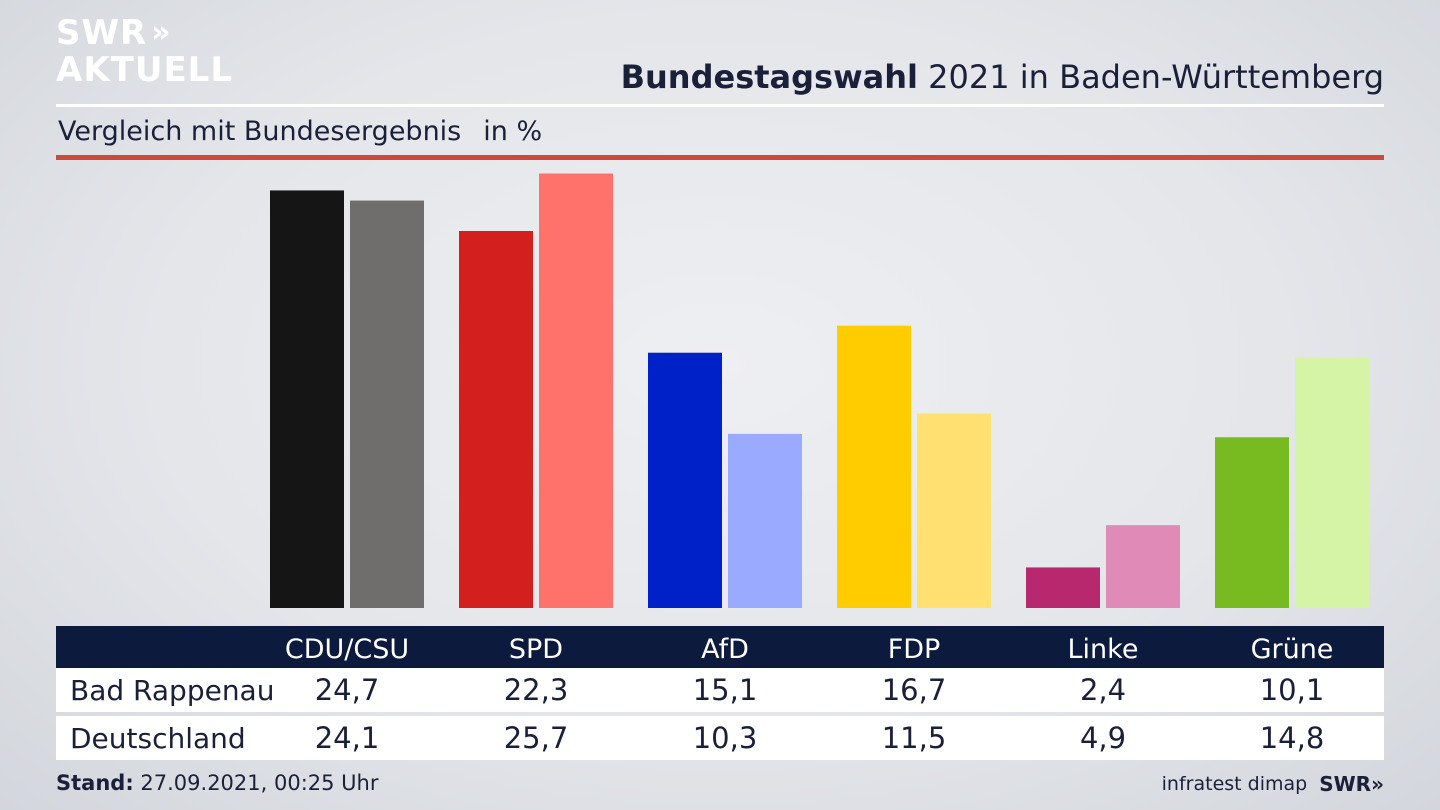 This screenshot has height=810, width=1440. I want to click on value-cell: 25,7, so click(536, 738).